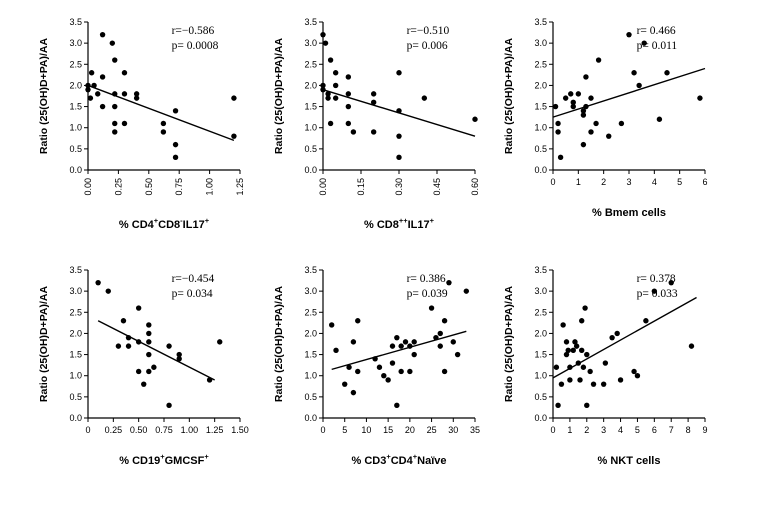 This screenshot has width=768, height=511. What do you see at coordinates (569, 430) in the screenshot?
I see `x-tick-label: 1` at bounding box center [569, 430].